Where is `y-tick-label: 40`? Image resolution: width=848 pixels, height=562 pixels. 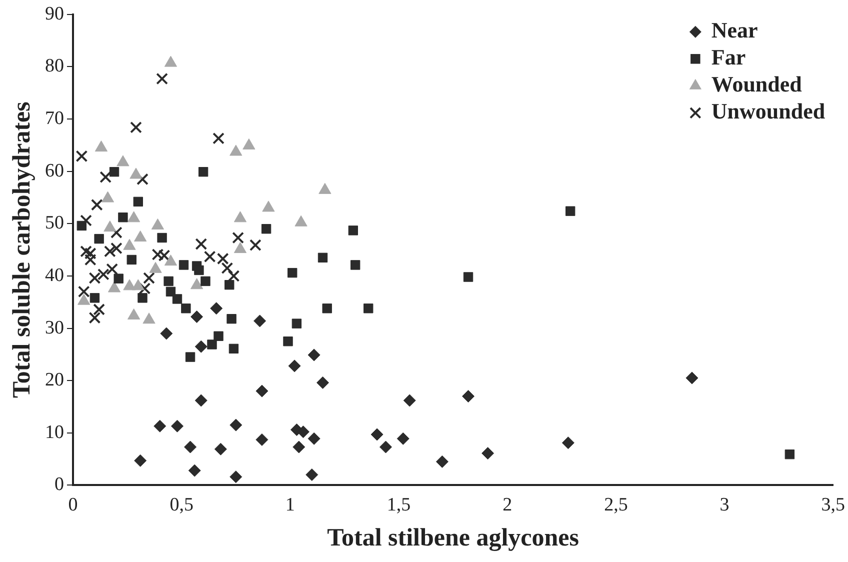
y-tick-label: 40 is located at coordinates (54, 275).